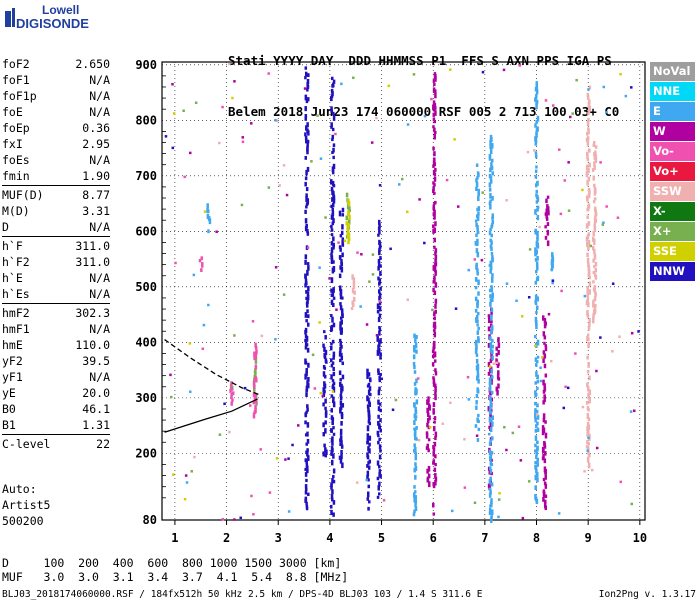 This screenshot has height=600, width=700. I want to click on param-value: 311.0, so click(92, 262).